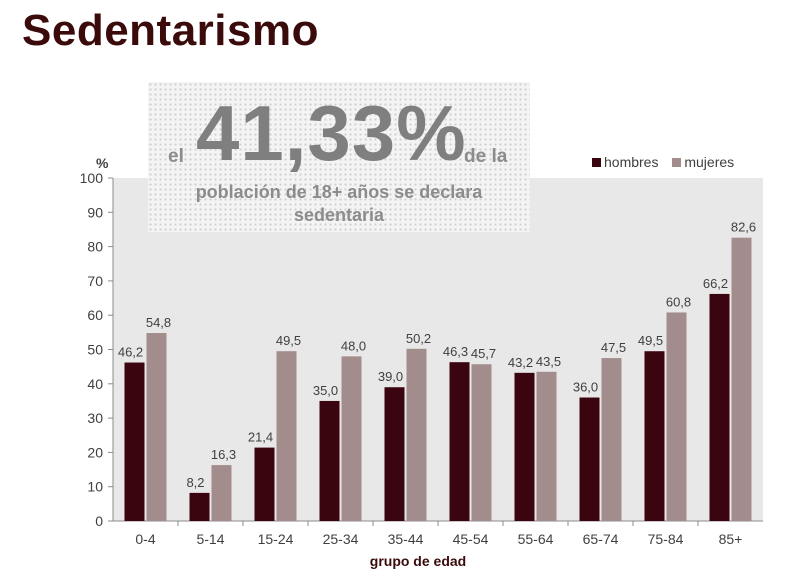 This screenshot has height=581, width=800. What do you see at coordinates (596, 162) in the screenshot?
I see `legend-swatch-hombres` at bounding box center [596, 162].